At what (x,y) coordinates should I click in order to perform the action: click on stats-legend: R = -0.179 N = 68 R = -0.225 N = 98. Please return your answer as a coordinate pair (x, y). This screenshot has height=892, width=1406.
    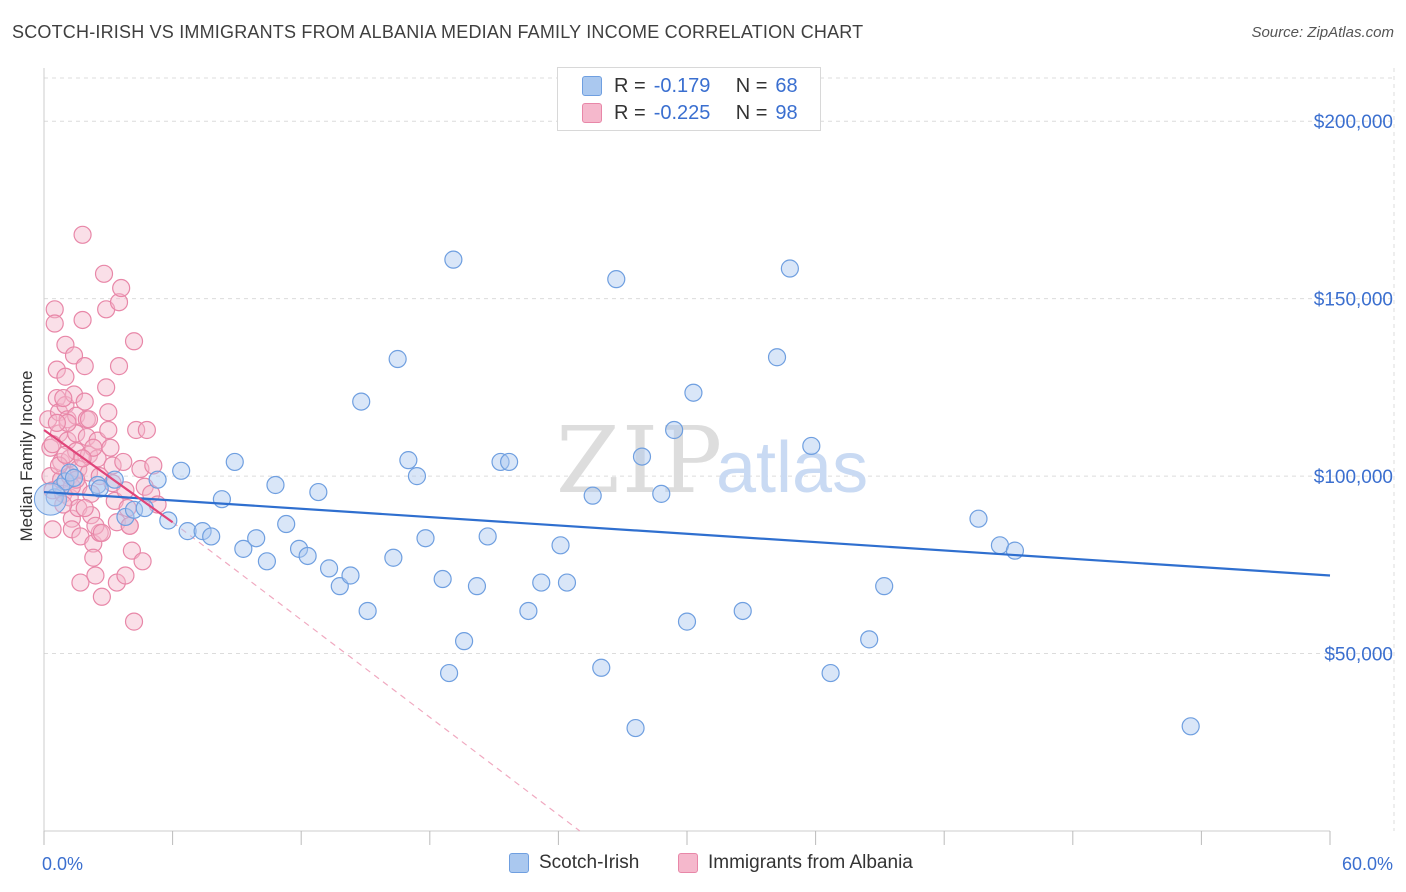
    Looking at the image, I should click on (689, 99).